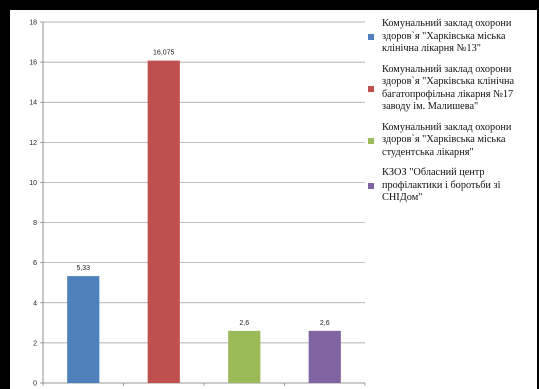  I want to click on y-tick-label: 8, so click(35, 223).